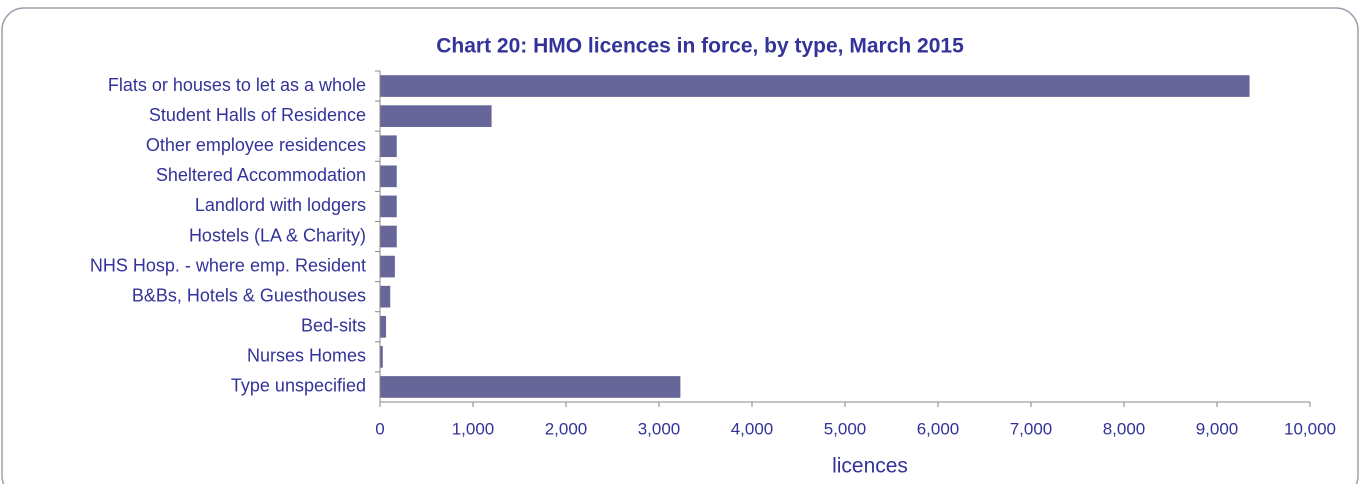  I want to click on x-tick-label: 7,000, so click(1031, 428).